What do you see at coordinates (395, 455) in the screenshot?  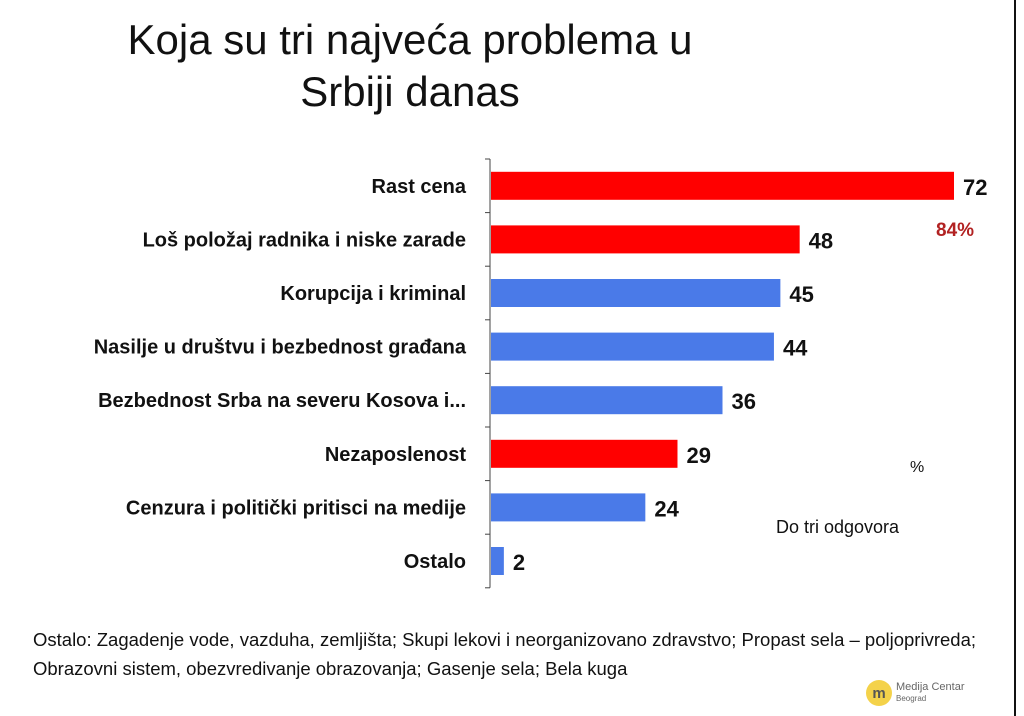 I see `category-label: Nezaposlenost` at bounding box center [395, 455].